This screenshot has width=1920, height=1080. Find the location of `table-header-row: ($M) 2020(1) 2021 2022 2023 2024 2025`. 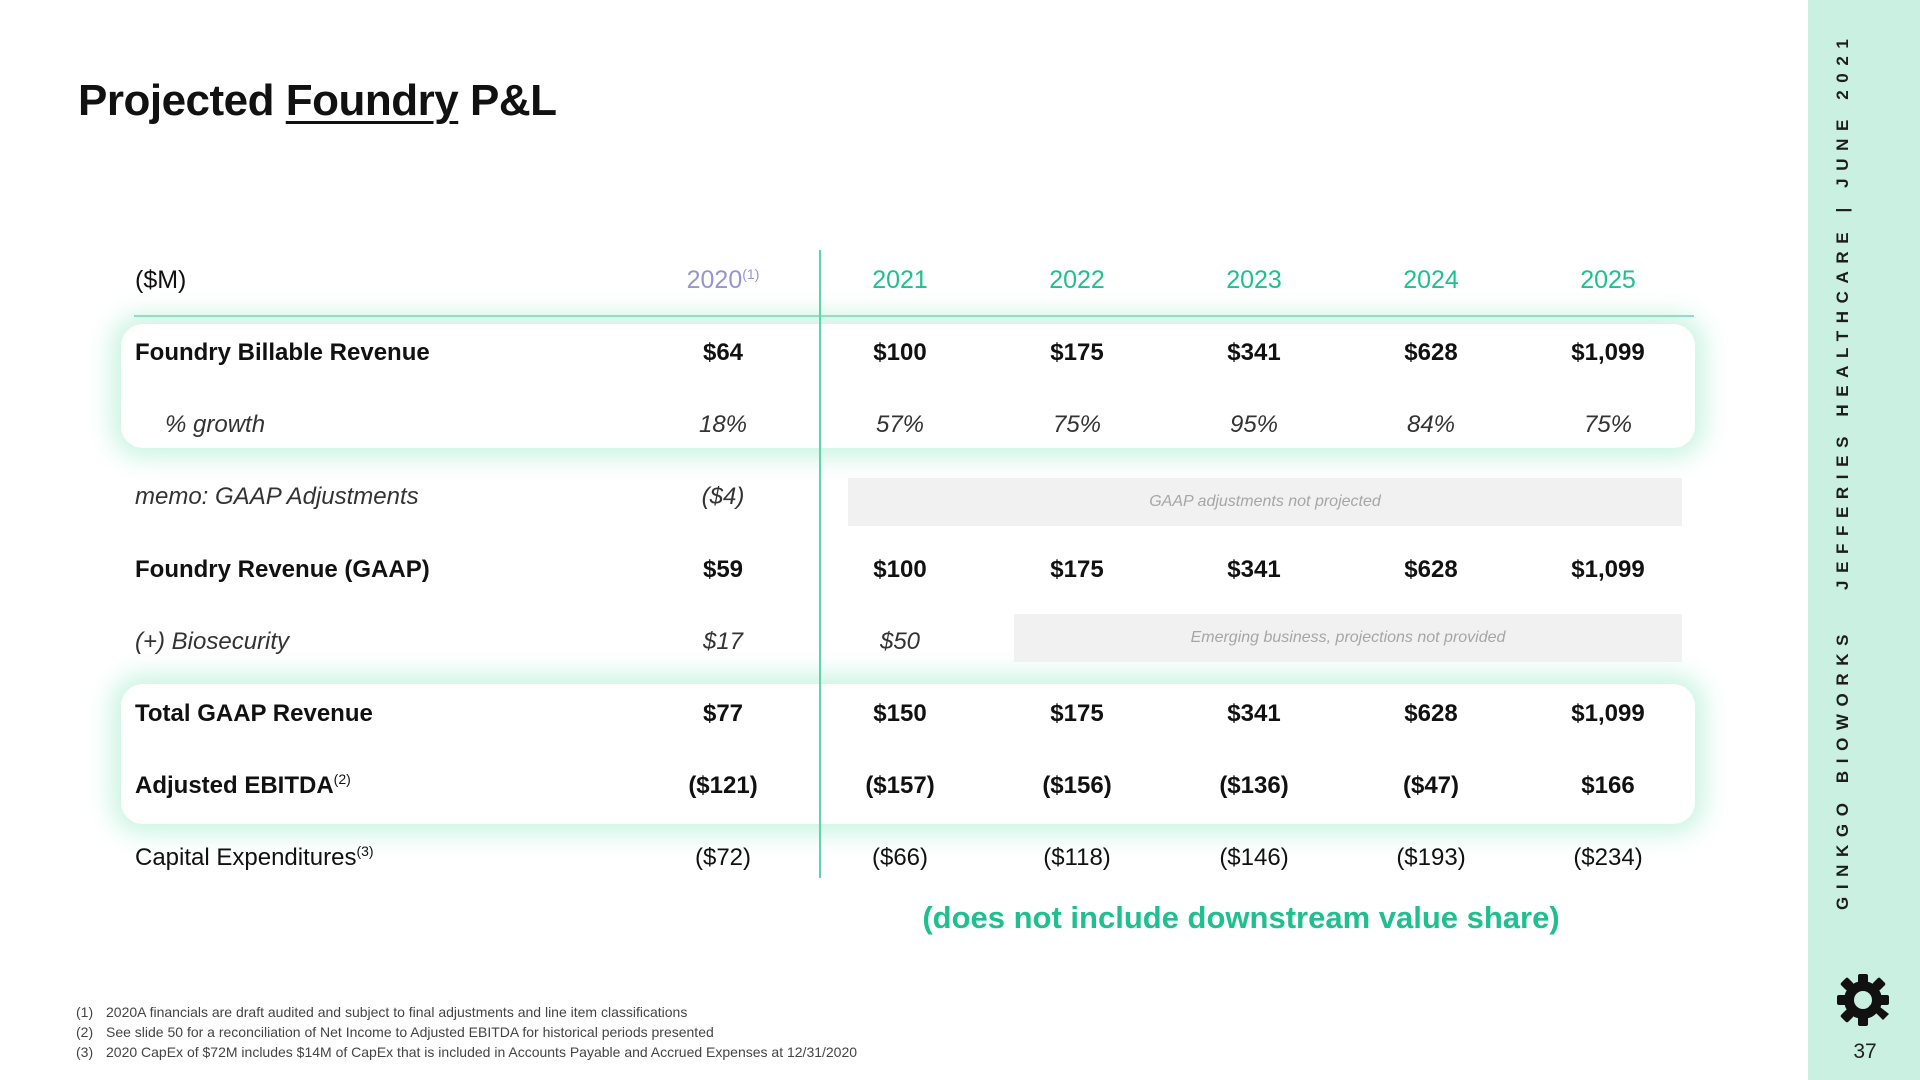

table-header-row: ($M) 2020(1) 2021 2022 2023 2024 2025 is located at coordinates (850, 280).